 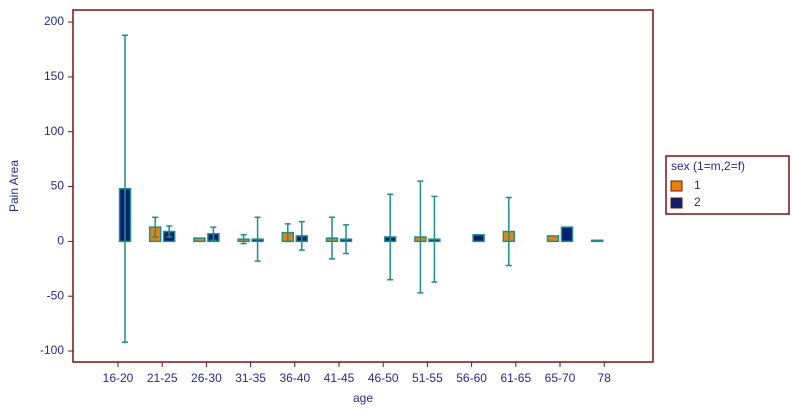 I want to click on y-tick-label: -100, so click(x=52, y=350).